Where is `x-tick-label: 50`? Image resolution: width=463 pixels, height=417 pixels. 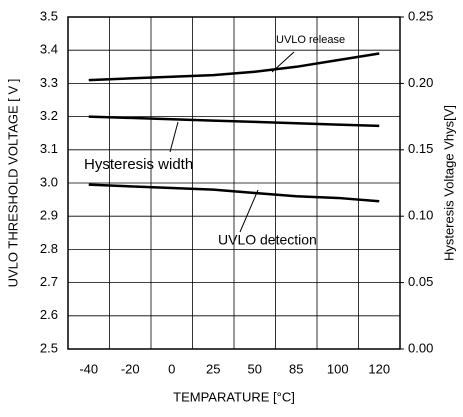 x-tick-label: 50 is located at coordinates (255, 368).